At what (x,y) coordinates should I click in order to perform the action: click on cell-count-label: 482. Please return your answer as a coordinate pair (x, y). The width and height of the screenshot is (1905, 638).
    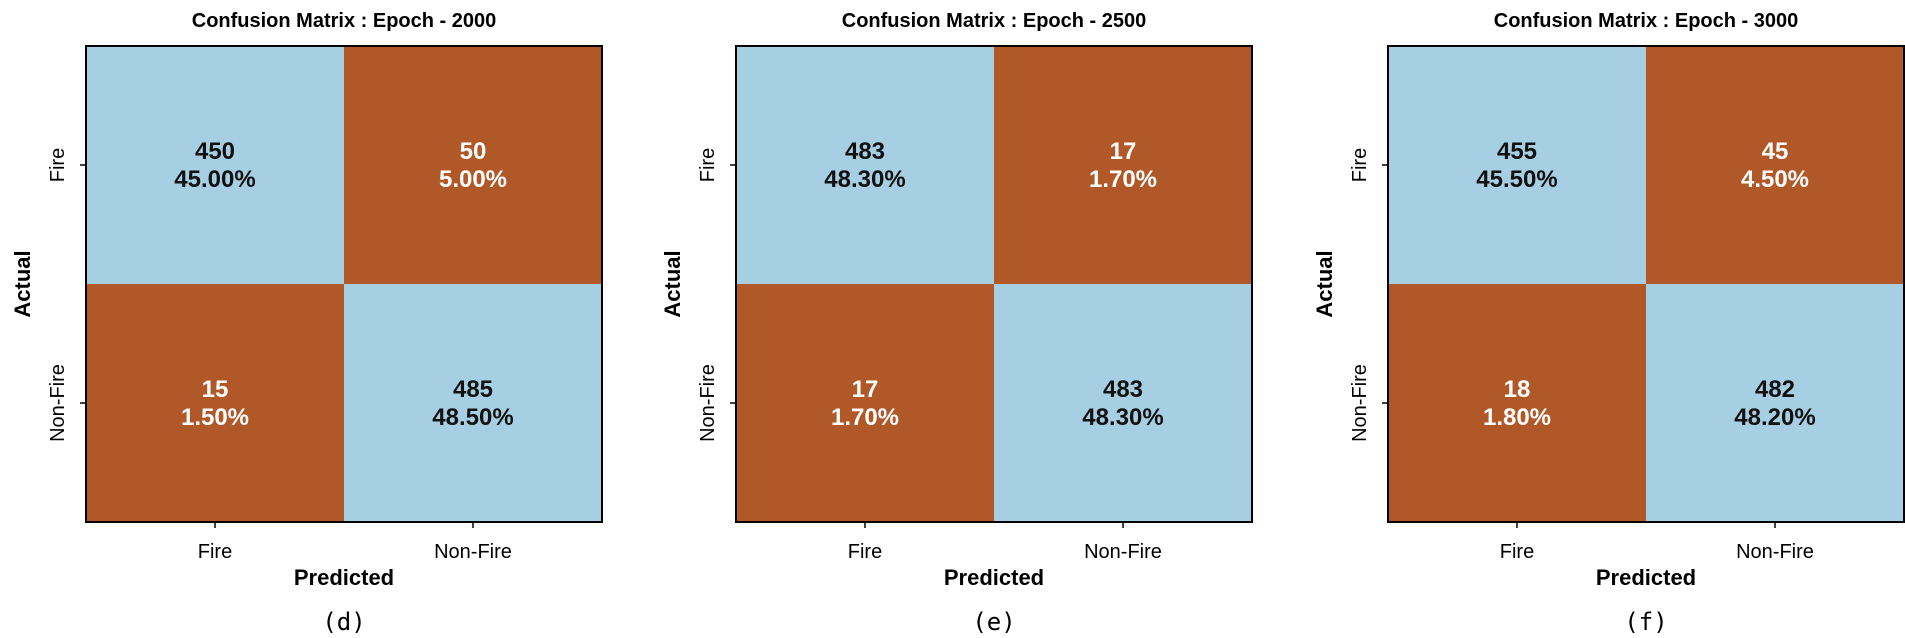
    Looking at the image, I should click on (1775, 389).